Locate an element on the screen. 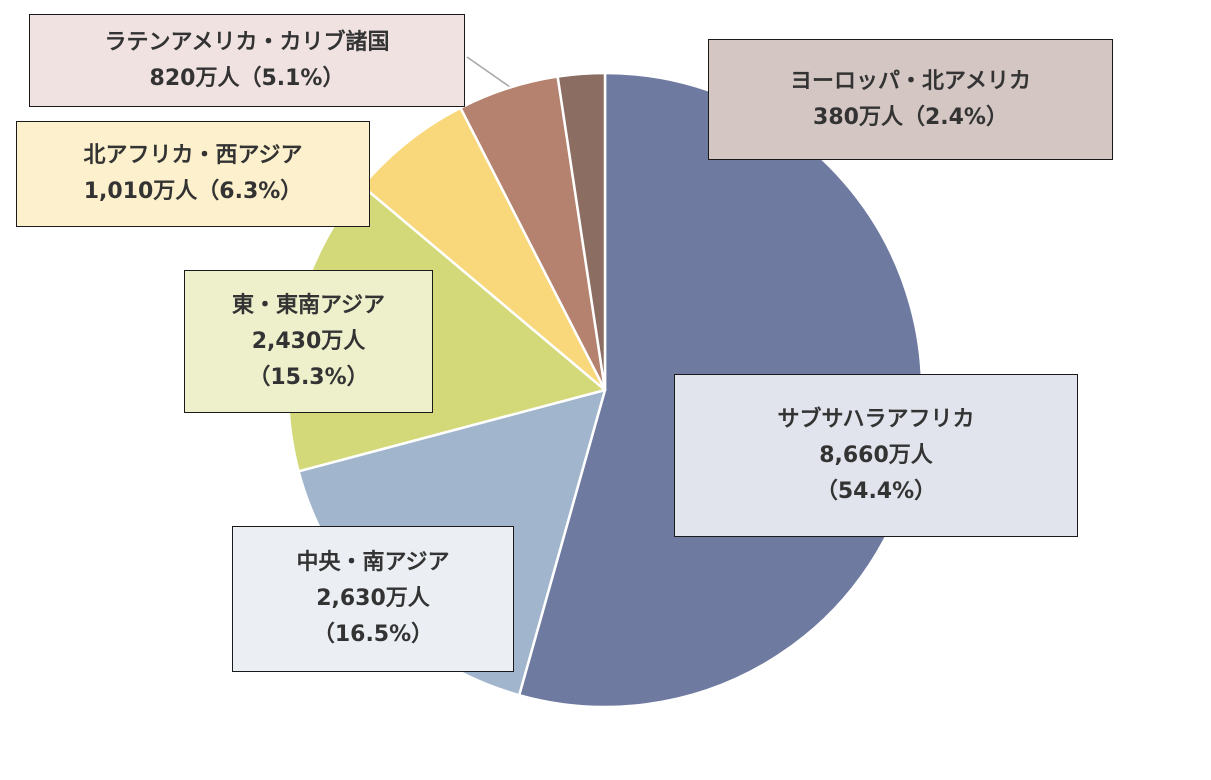 The image size is (1211, 780). label-north-africa-west-asia-value: 1,010万人（6.3%） is located at coordinates (193, 191).